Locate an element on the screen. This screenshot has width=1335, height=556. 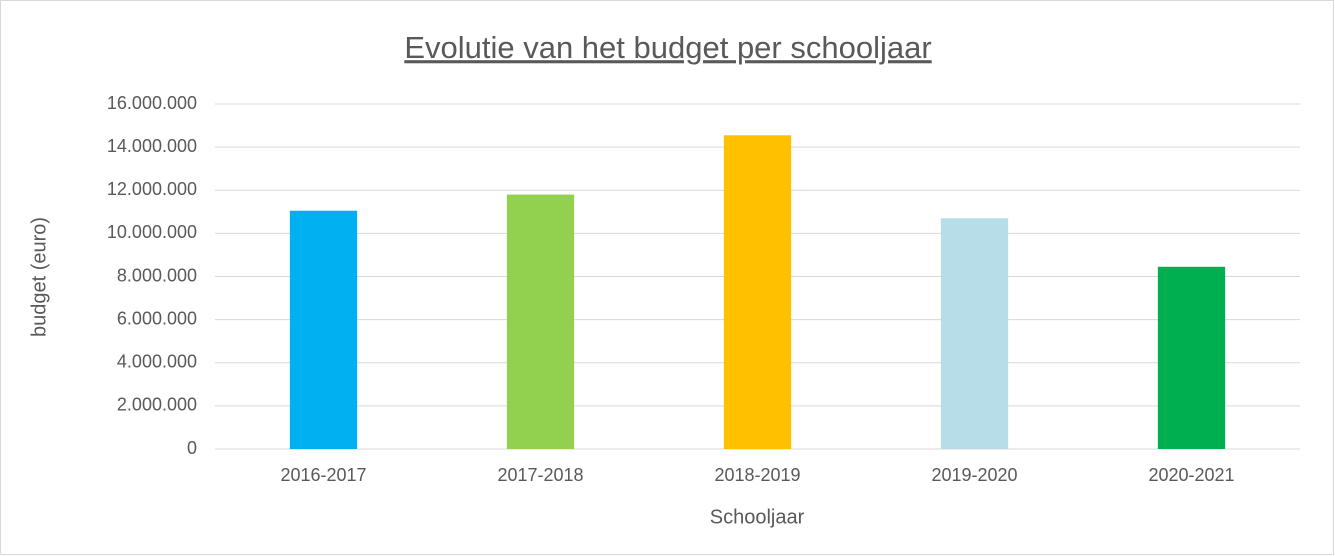
y-tick-label: 12.000.000 is located at coordinates (152, 189).